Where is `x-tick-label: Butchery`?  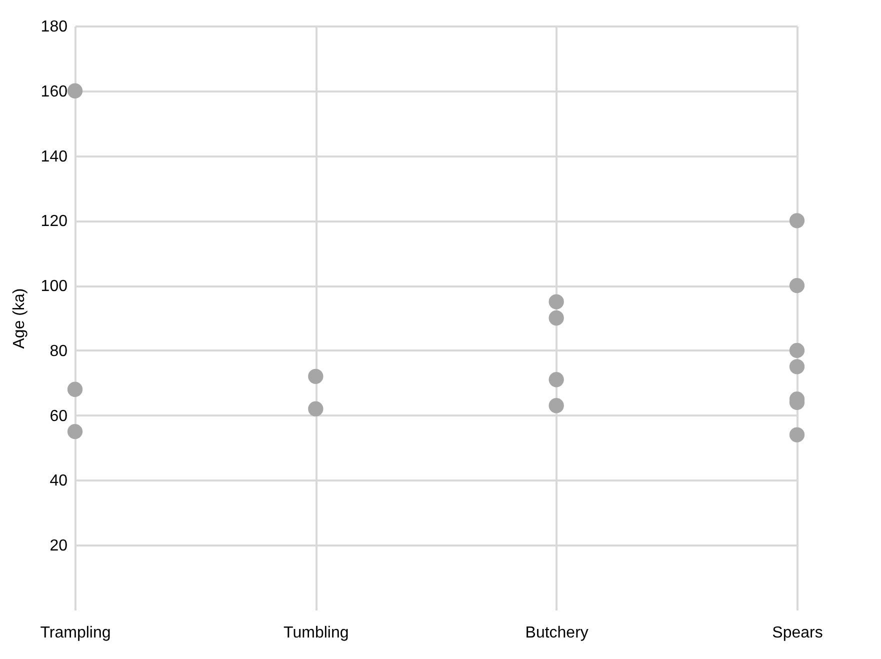 x-tick-label: Butchery is located at coordinates (556, 633).